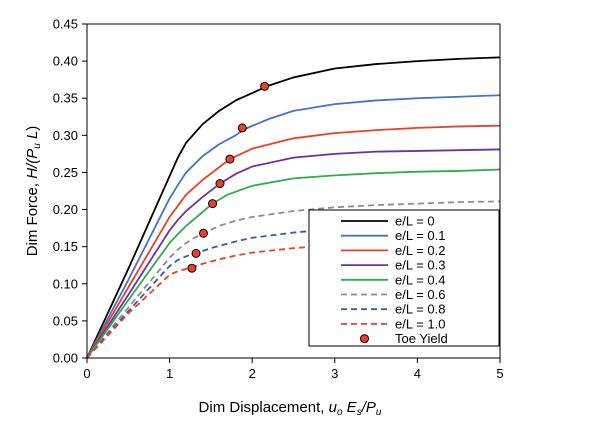  Describe the element at coordinates (65, 283) in the screenshot. I see `y-tick-label: 0.10` at that location.